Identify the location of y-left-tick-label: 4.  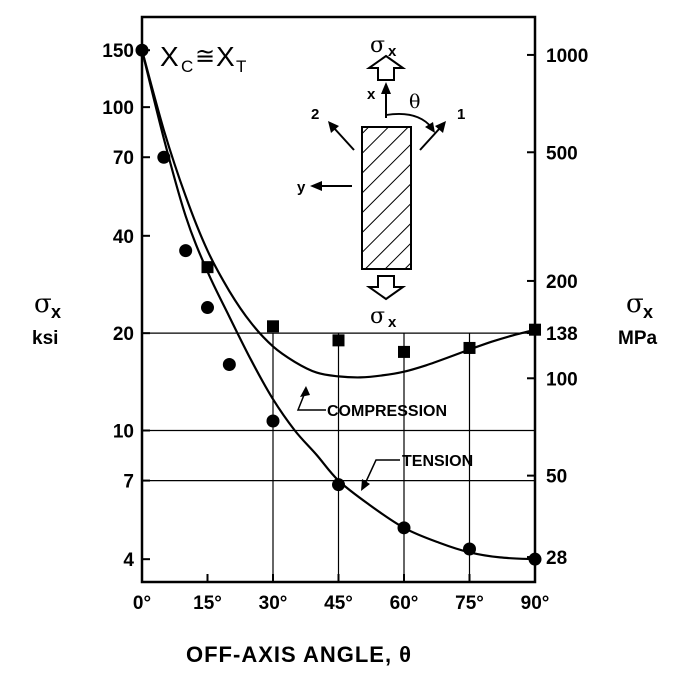
(128, 560).